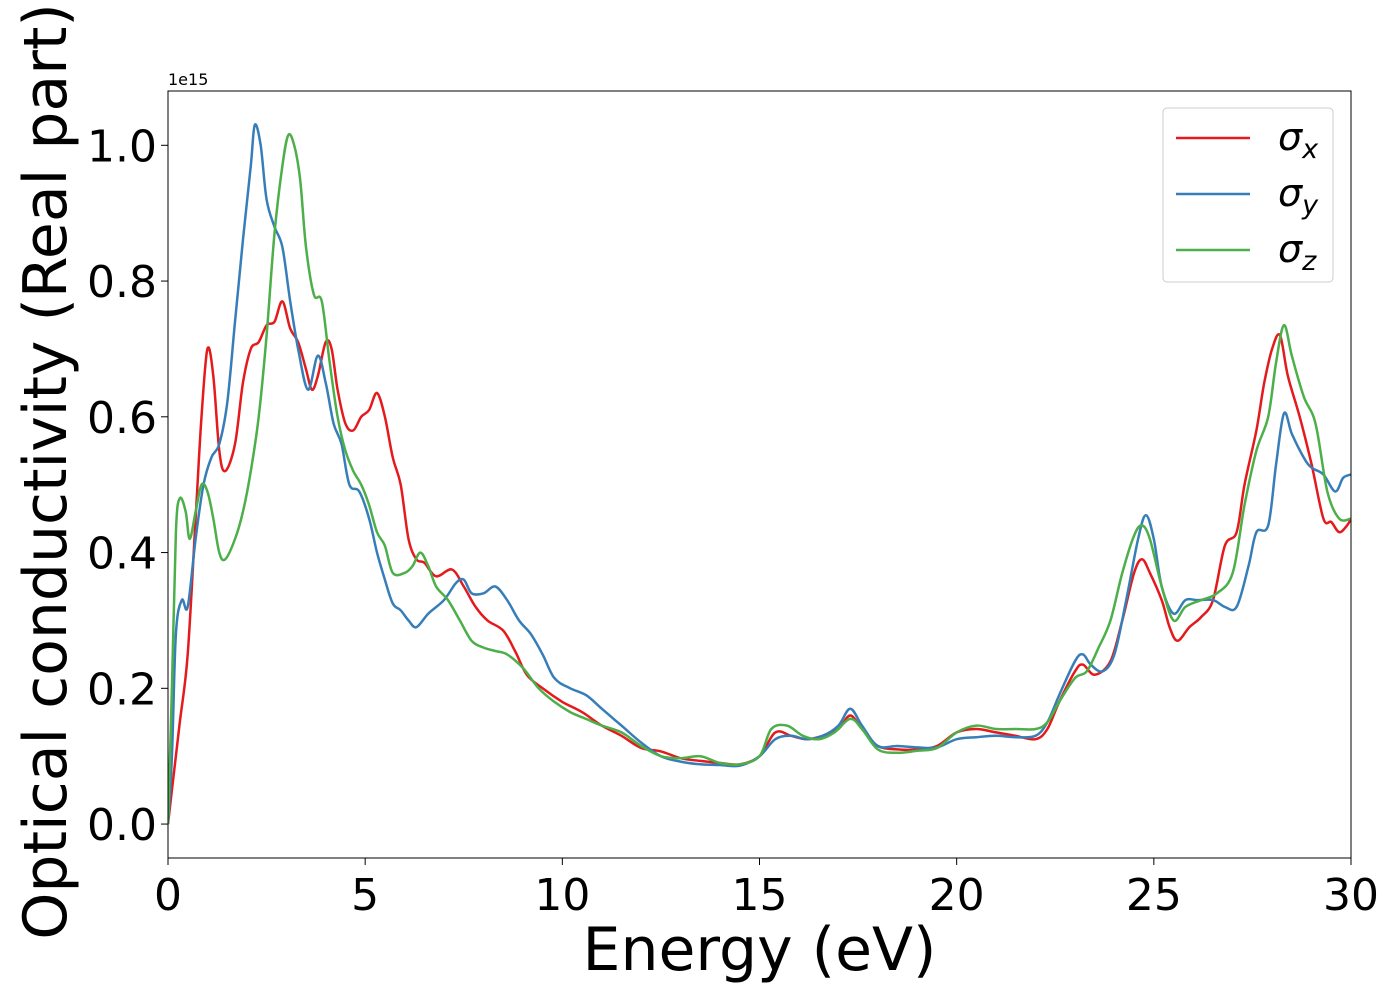  What do you see at coordinates (1248, 195) in the screenshot?
I see `legend: σx σy σz` at bounding box center [1248, 195].